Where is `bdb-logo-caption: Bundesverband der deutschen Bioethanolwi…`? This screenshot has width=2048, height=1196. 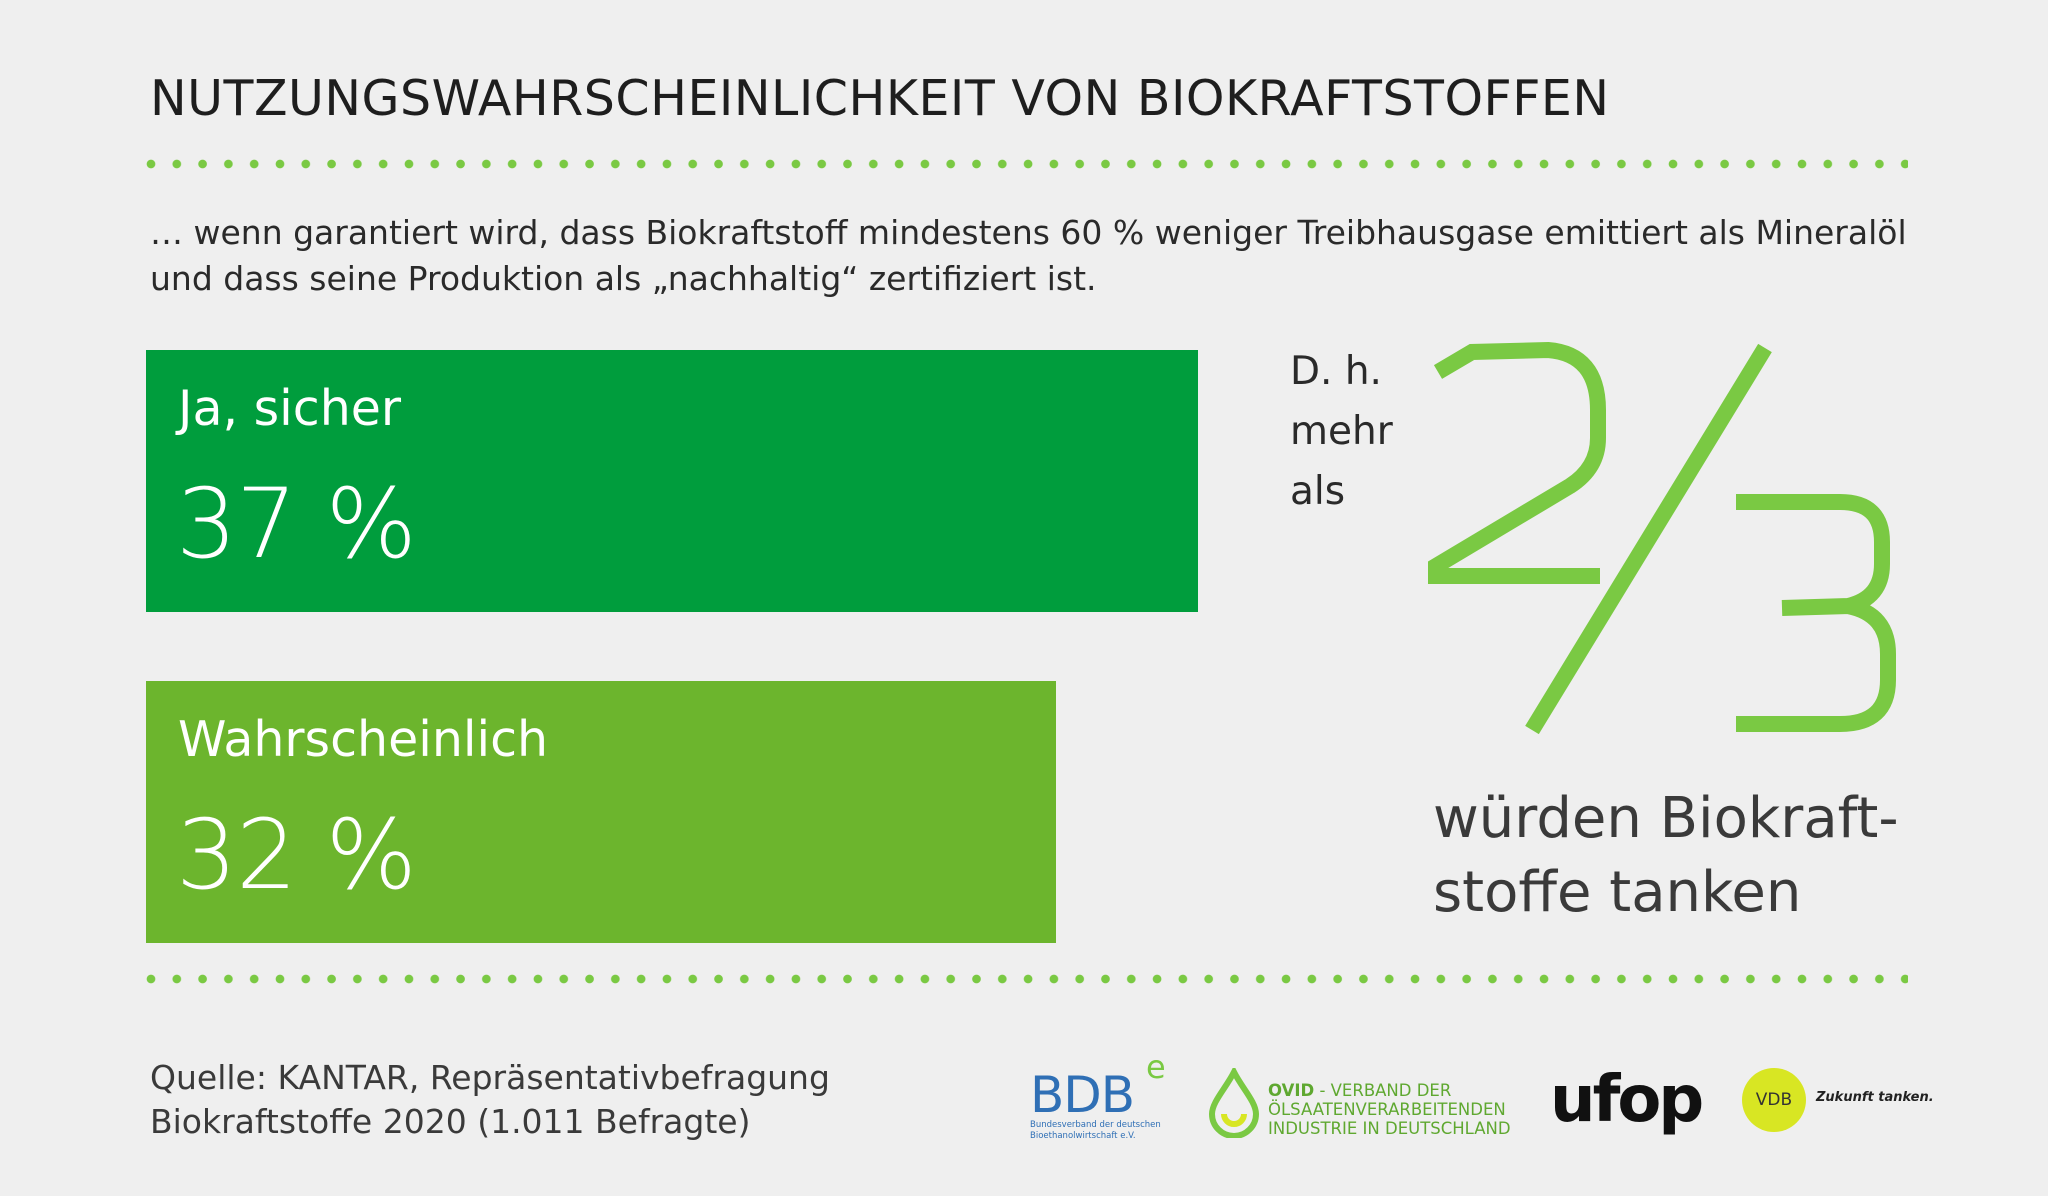
bdb-logo-caption: Bundesverband der deutschen Bioethanolwi… is located at coordinates (1095, 1131).